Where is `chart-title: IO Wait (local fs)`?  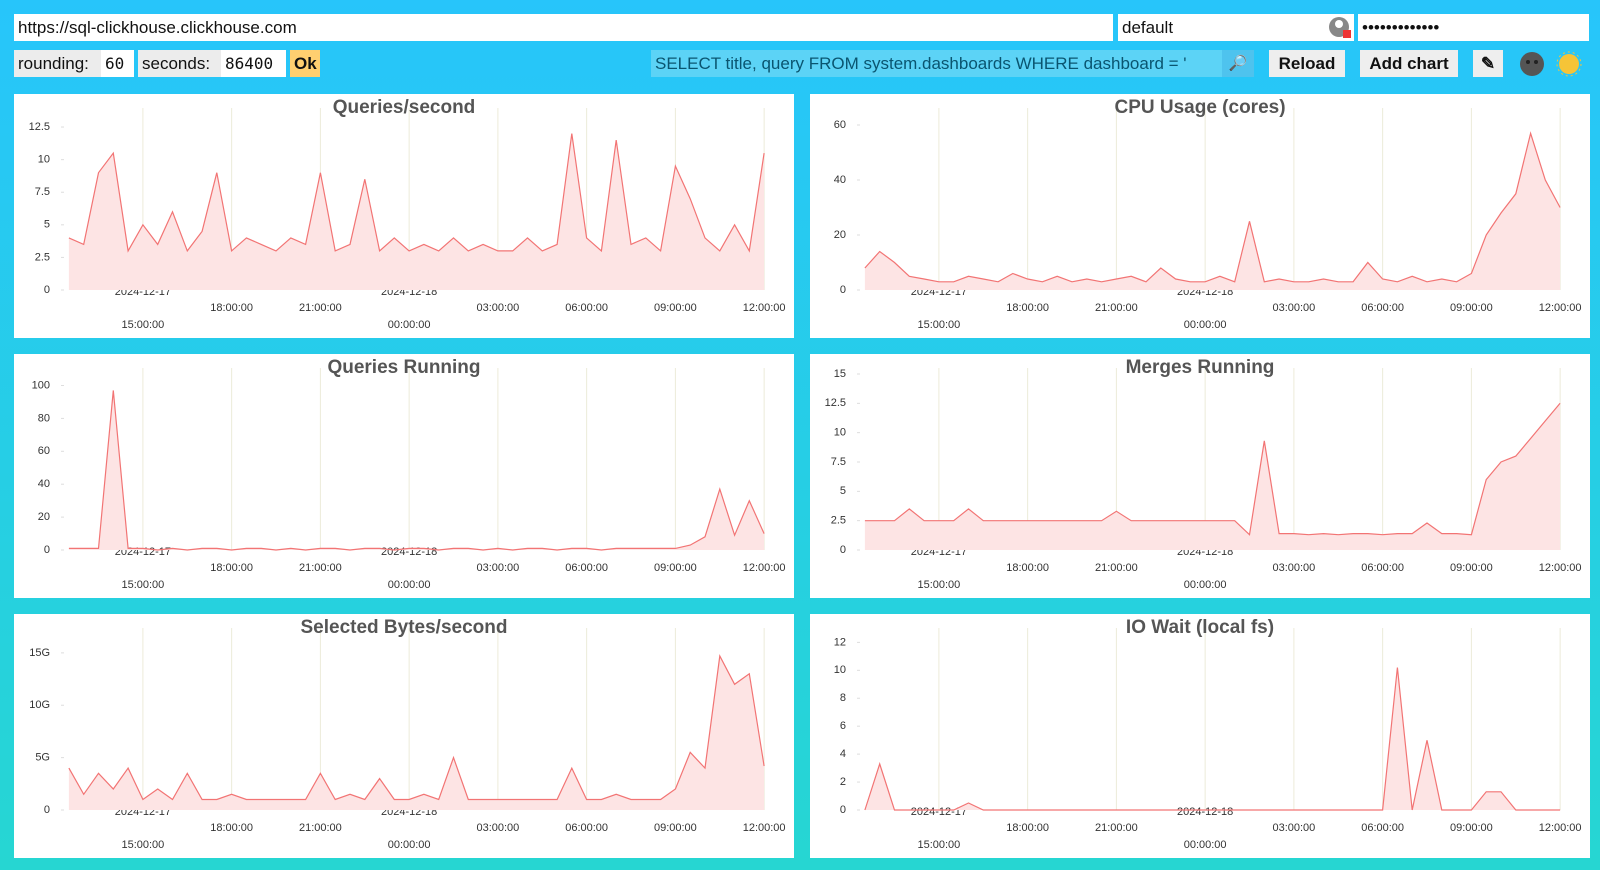 chart-title: IO Wait (local fs) is located at coordinates (1200, 627).